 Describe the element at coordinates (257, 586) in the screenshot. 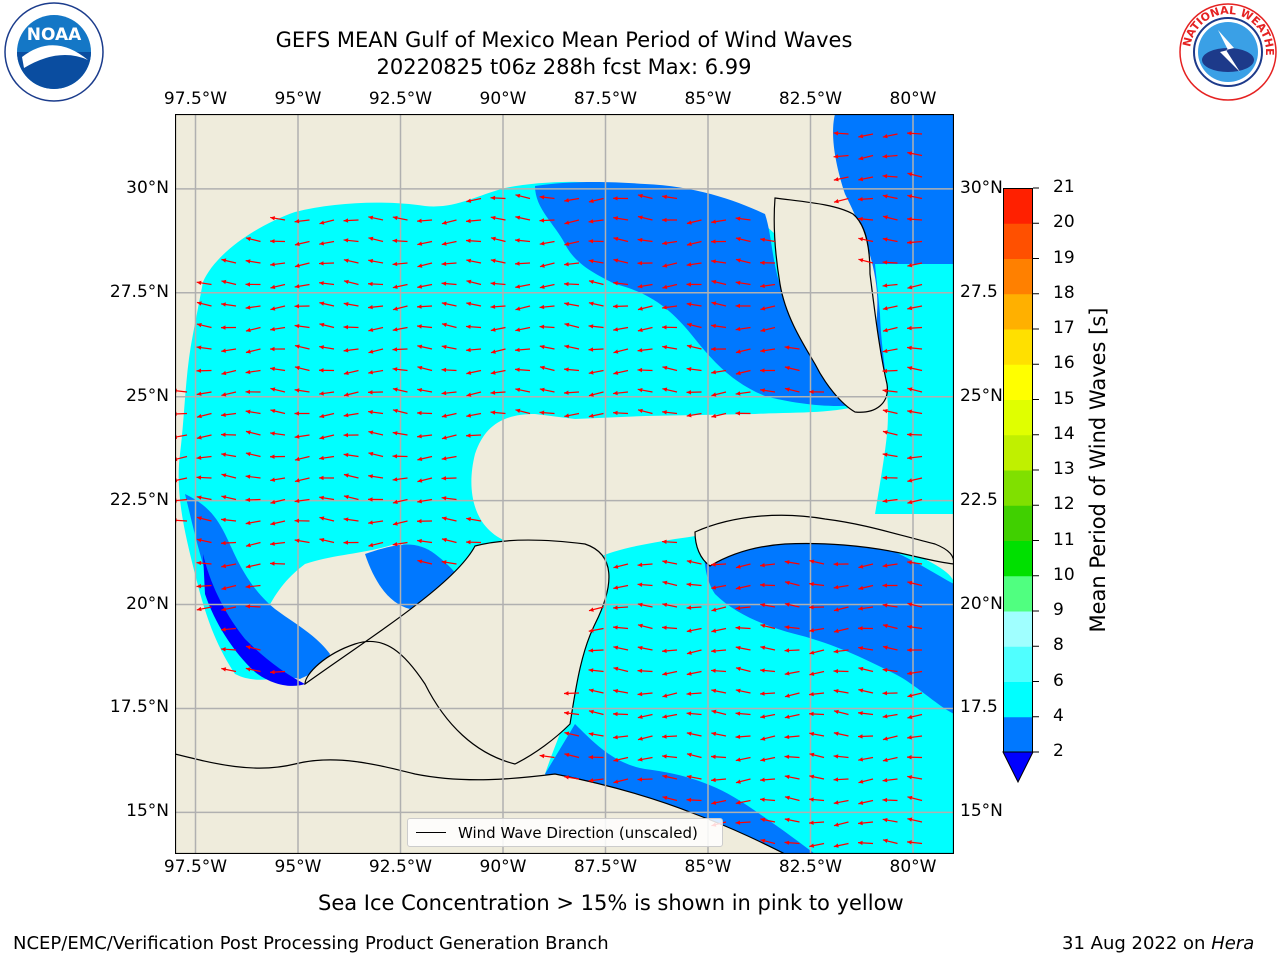

I see `shelf-west-mexico` at that location.